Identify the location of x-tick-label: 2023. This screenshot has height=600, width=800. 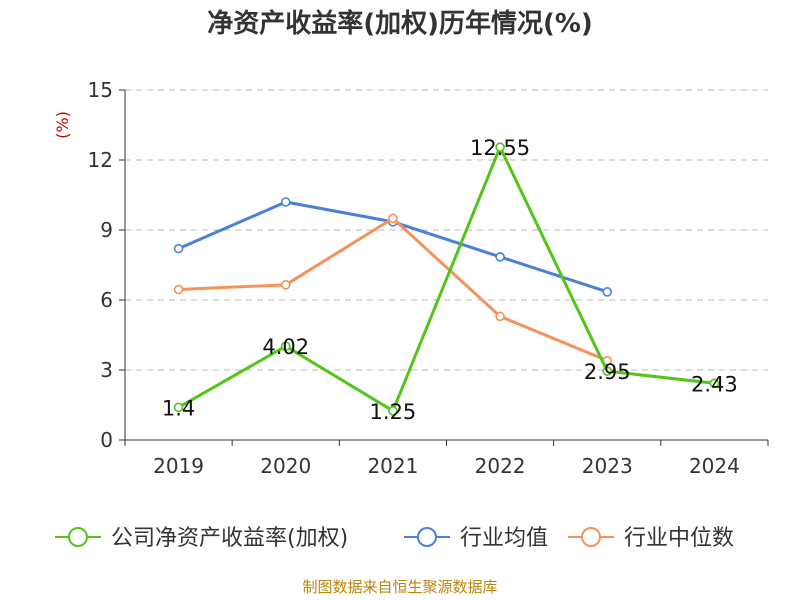
(607, 466).